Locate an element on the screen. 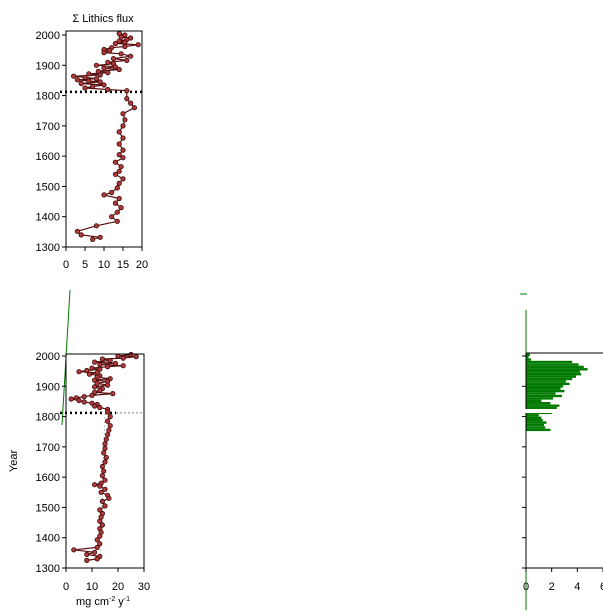  y-tick-label: 1700 is located at coordinates (48, 127).